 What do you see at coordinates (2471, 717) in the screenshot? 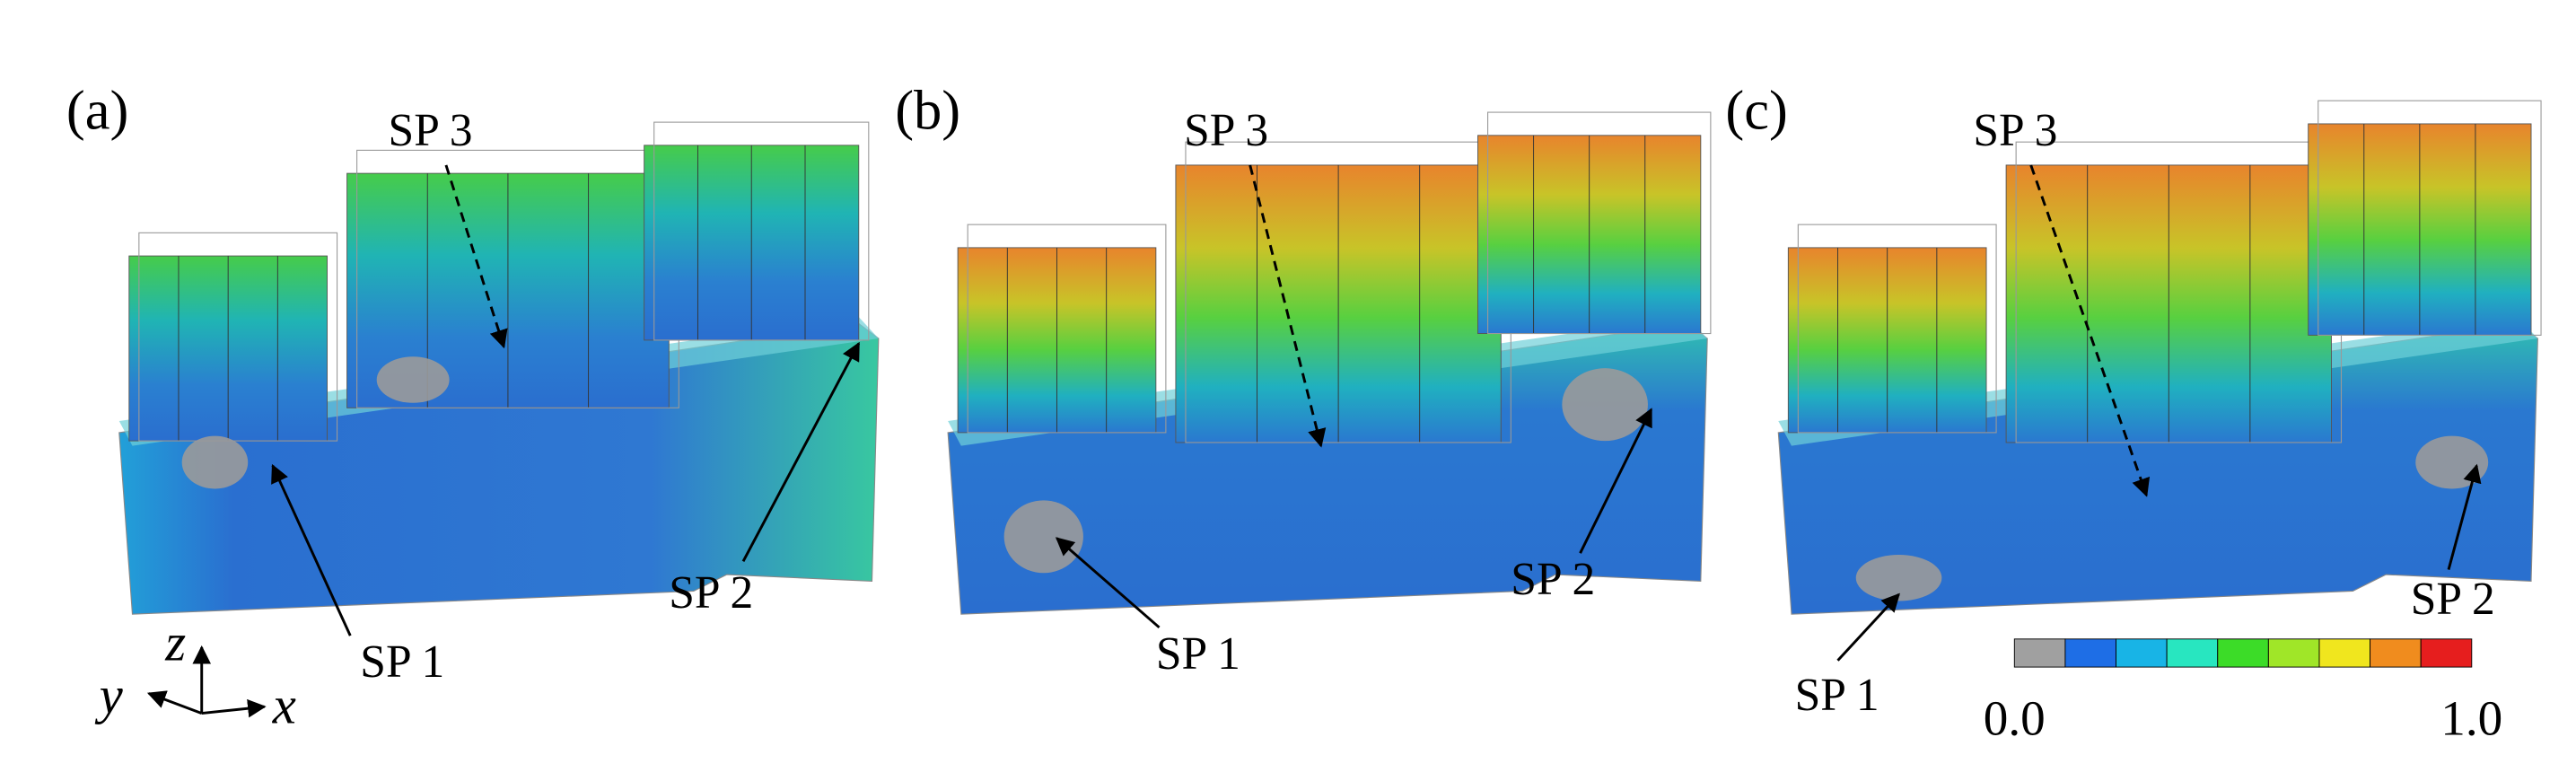
I see `colorbar-label: 1.0` at bounding box center [2471, 717].